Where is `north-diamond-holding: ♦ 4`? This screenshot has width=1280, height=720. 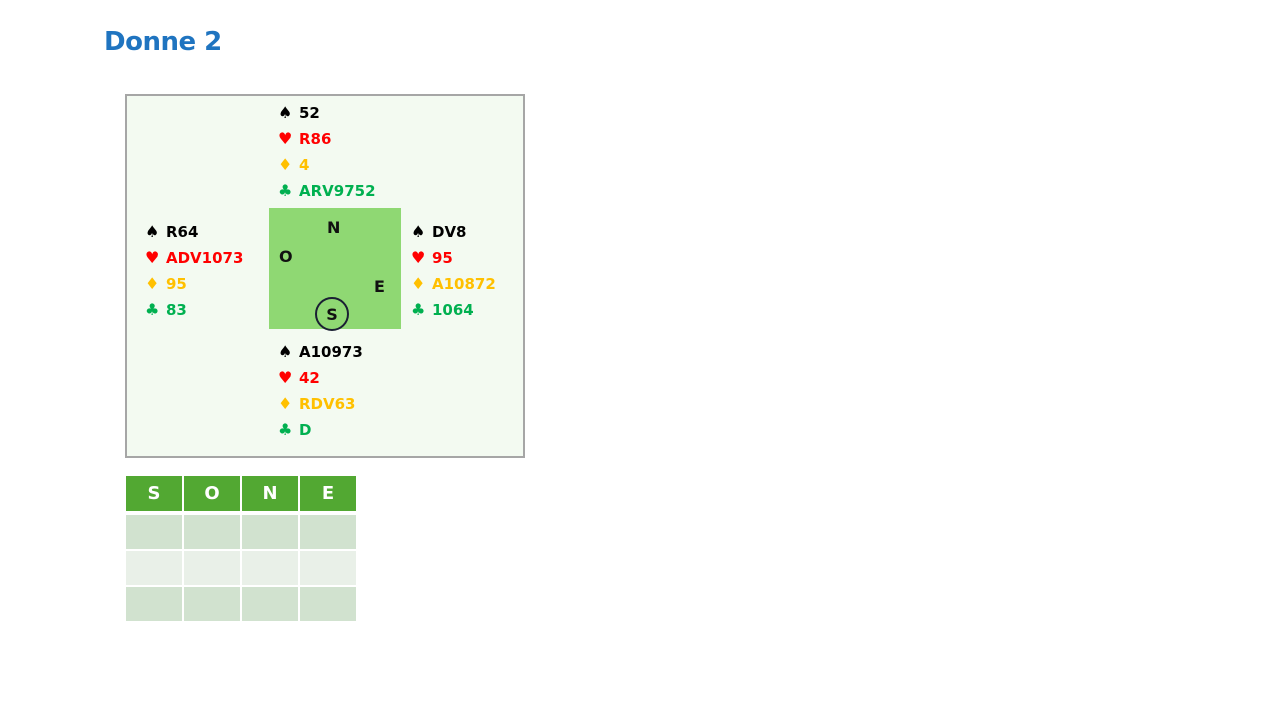
north-diamond-holding: ♦ 4 is located at coordinates (293, 165).